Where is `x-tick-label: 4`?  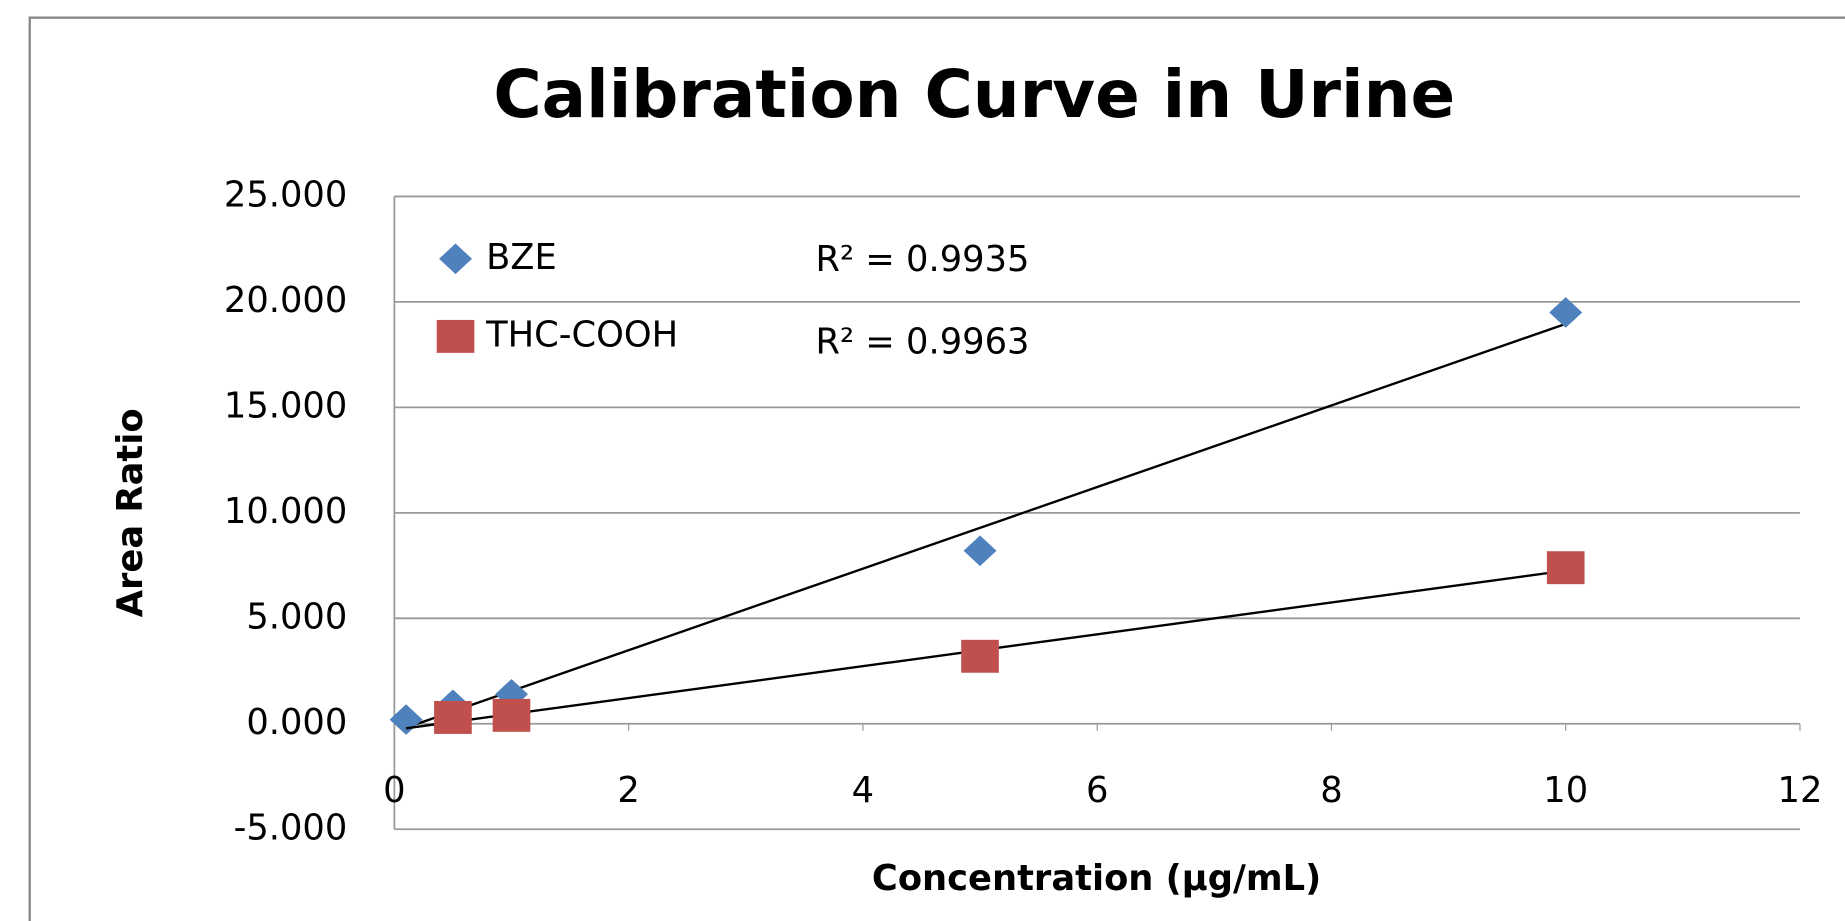
x-tick-label: 4 is located at coordinates (863, 790).